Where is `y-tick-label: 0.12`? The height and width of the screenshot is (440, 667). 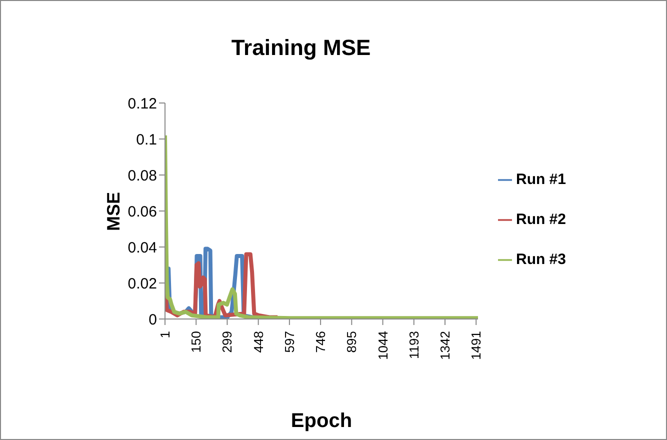 y-tick-label: 0.12 is located at coordinates (142, 103).